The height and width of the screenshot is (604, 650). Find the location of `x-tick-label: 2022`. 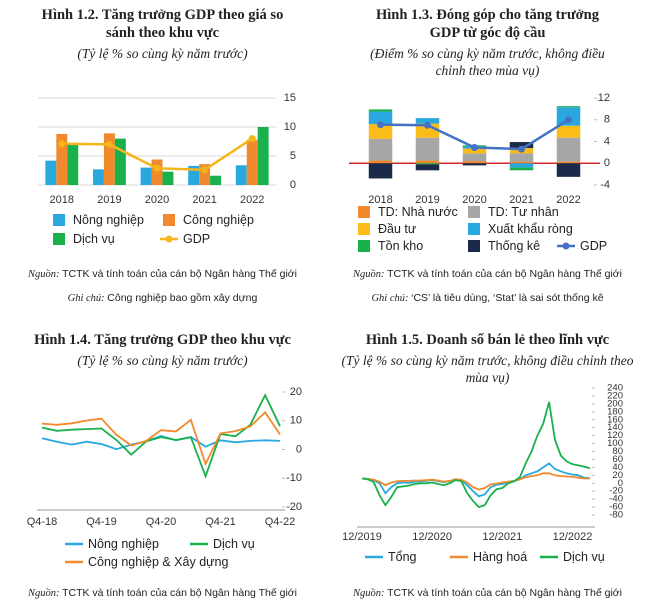

x-tick-label: 2022 is located at coordinates (568, 200).